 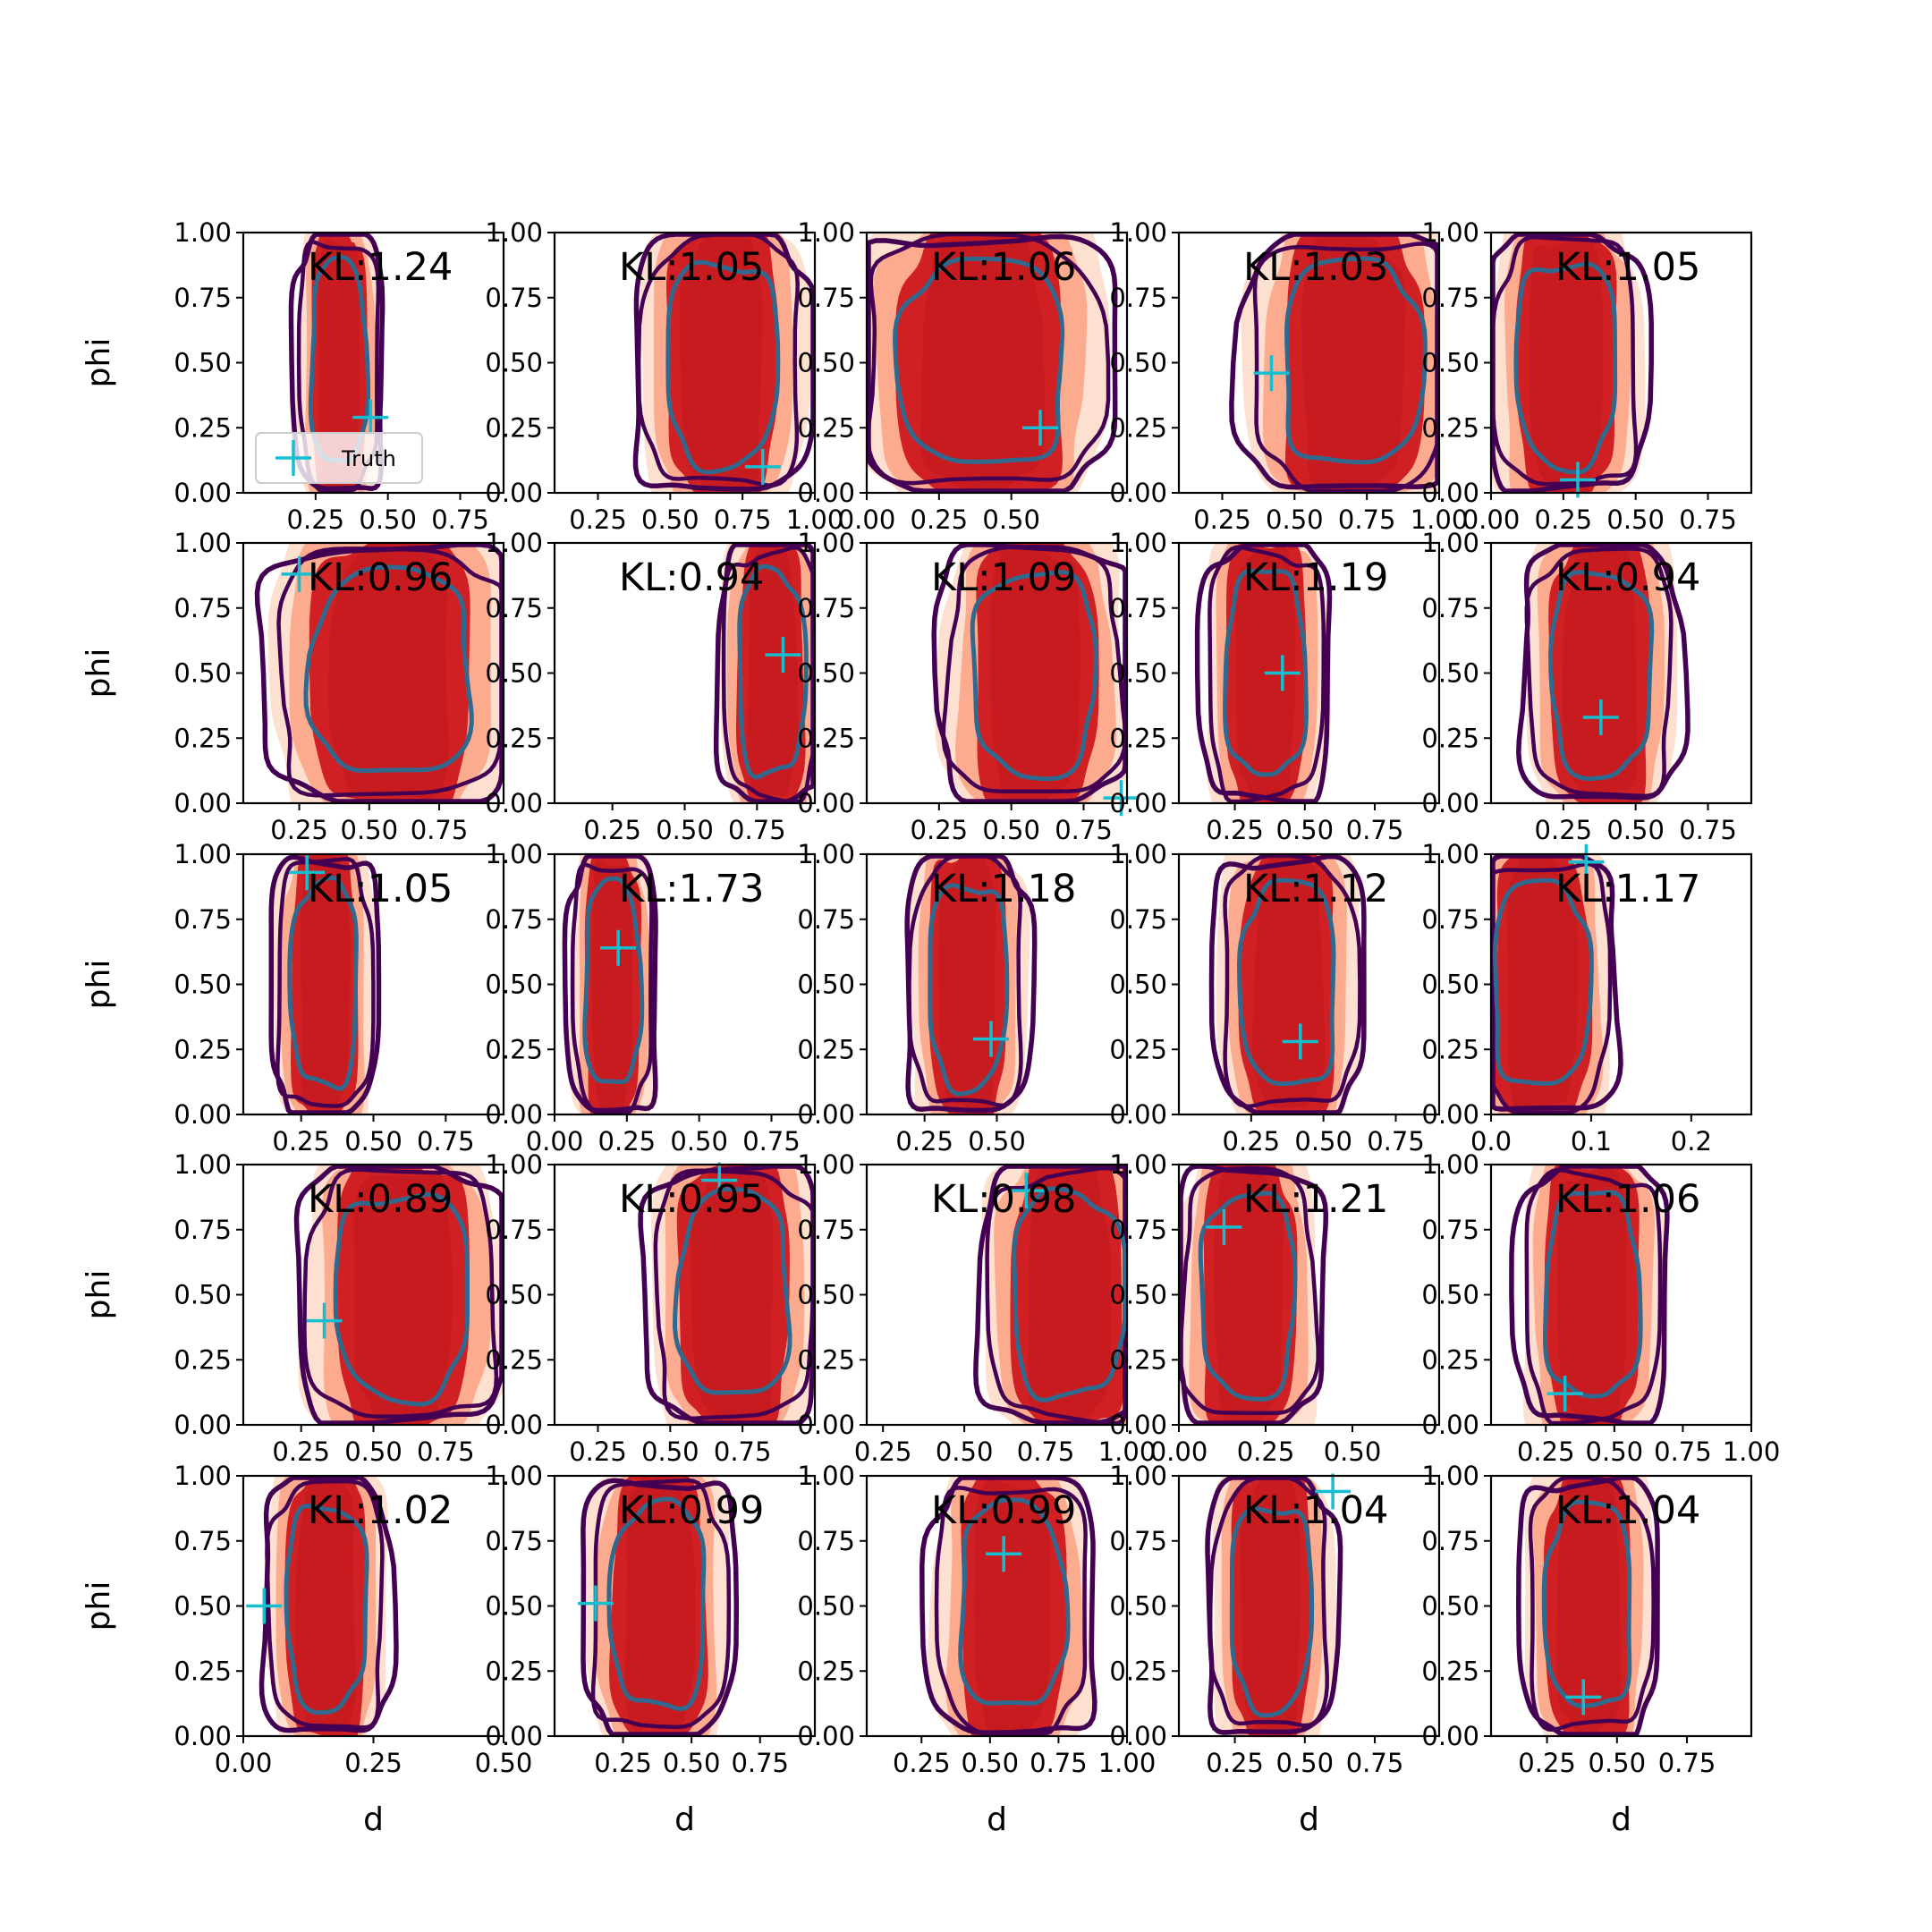 What do you see at coordinates (98, 1606) in the screenshot?
I see `y-axis-label: phi` at bounding box center [98, 1606].